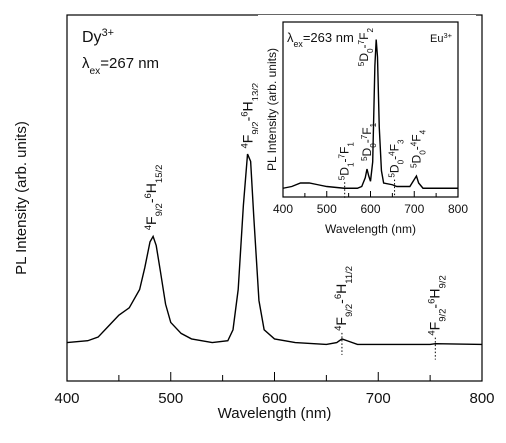 This screenshot has width=506, height=443. I want to click on label-part: 3, so click(400, 141).